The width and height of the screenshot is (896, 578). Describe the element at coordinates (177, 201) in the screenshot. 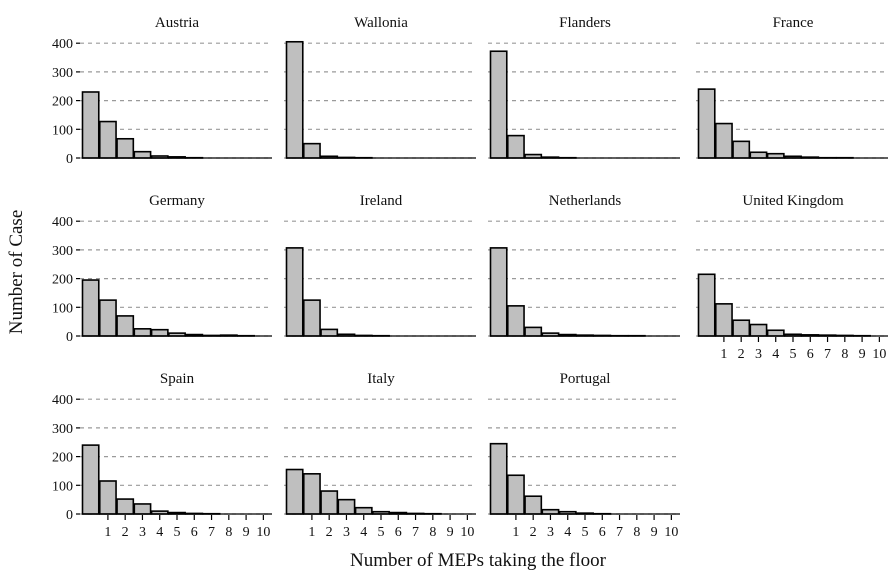

I see `panel-title-germany: Germany` at that location.